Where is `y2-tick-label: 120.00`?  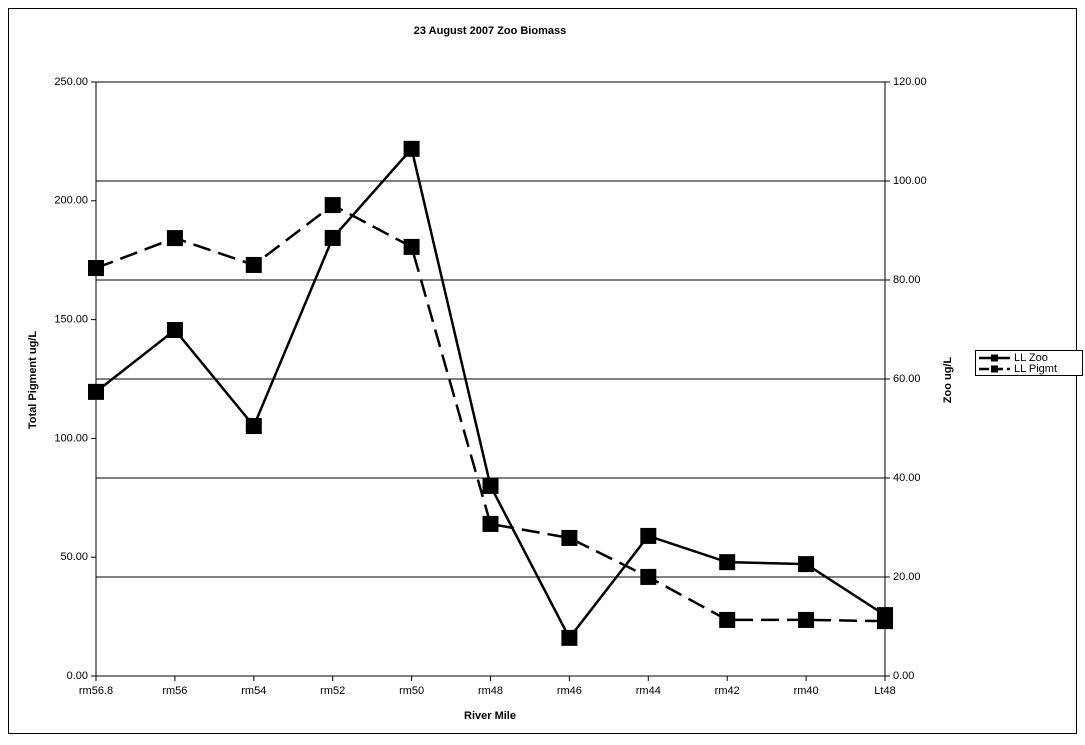 y2-tick-label: 120.00 is located at coordinates (910, 82).